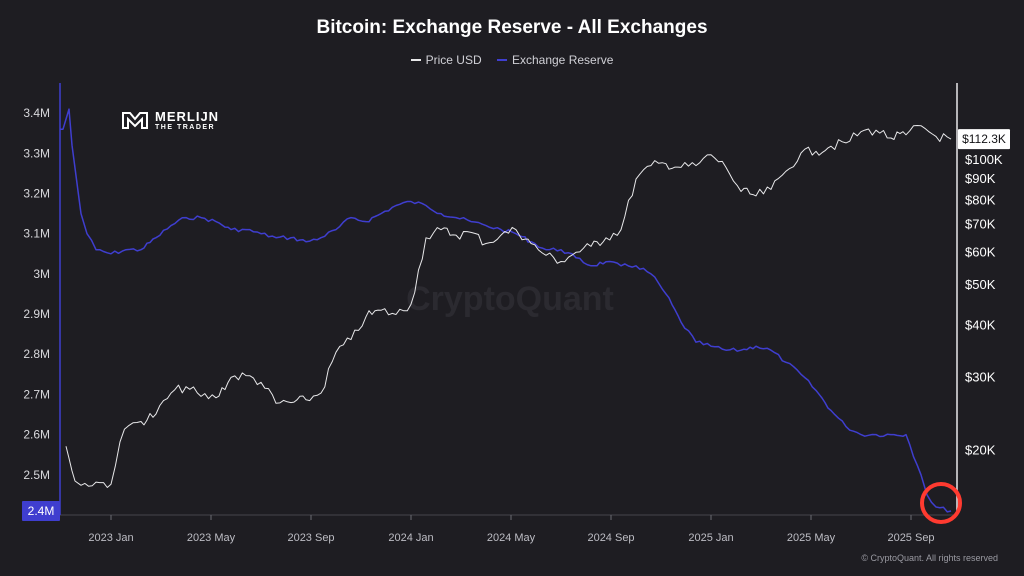 This screenshot has width=1024, height=576. Describe the element at coordinates (980, 223) in the screenshot. I see `right-tick-label: $70K` at that location.